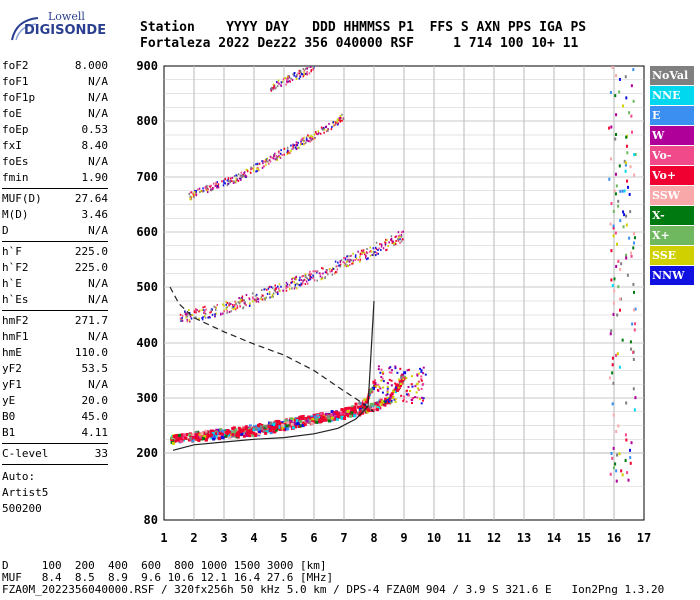 The image size is (700, 600). I want to click on param-row: hmE 110.0, so click(55, 353).